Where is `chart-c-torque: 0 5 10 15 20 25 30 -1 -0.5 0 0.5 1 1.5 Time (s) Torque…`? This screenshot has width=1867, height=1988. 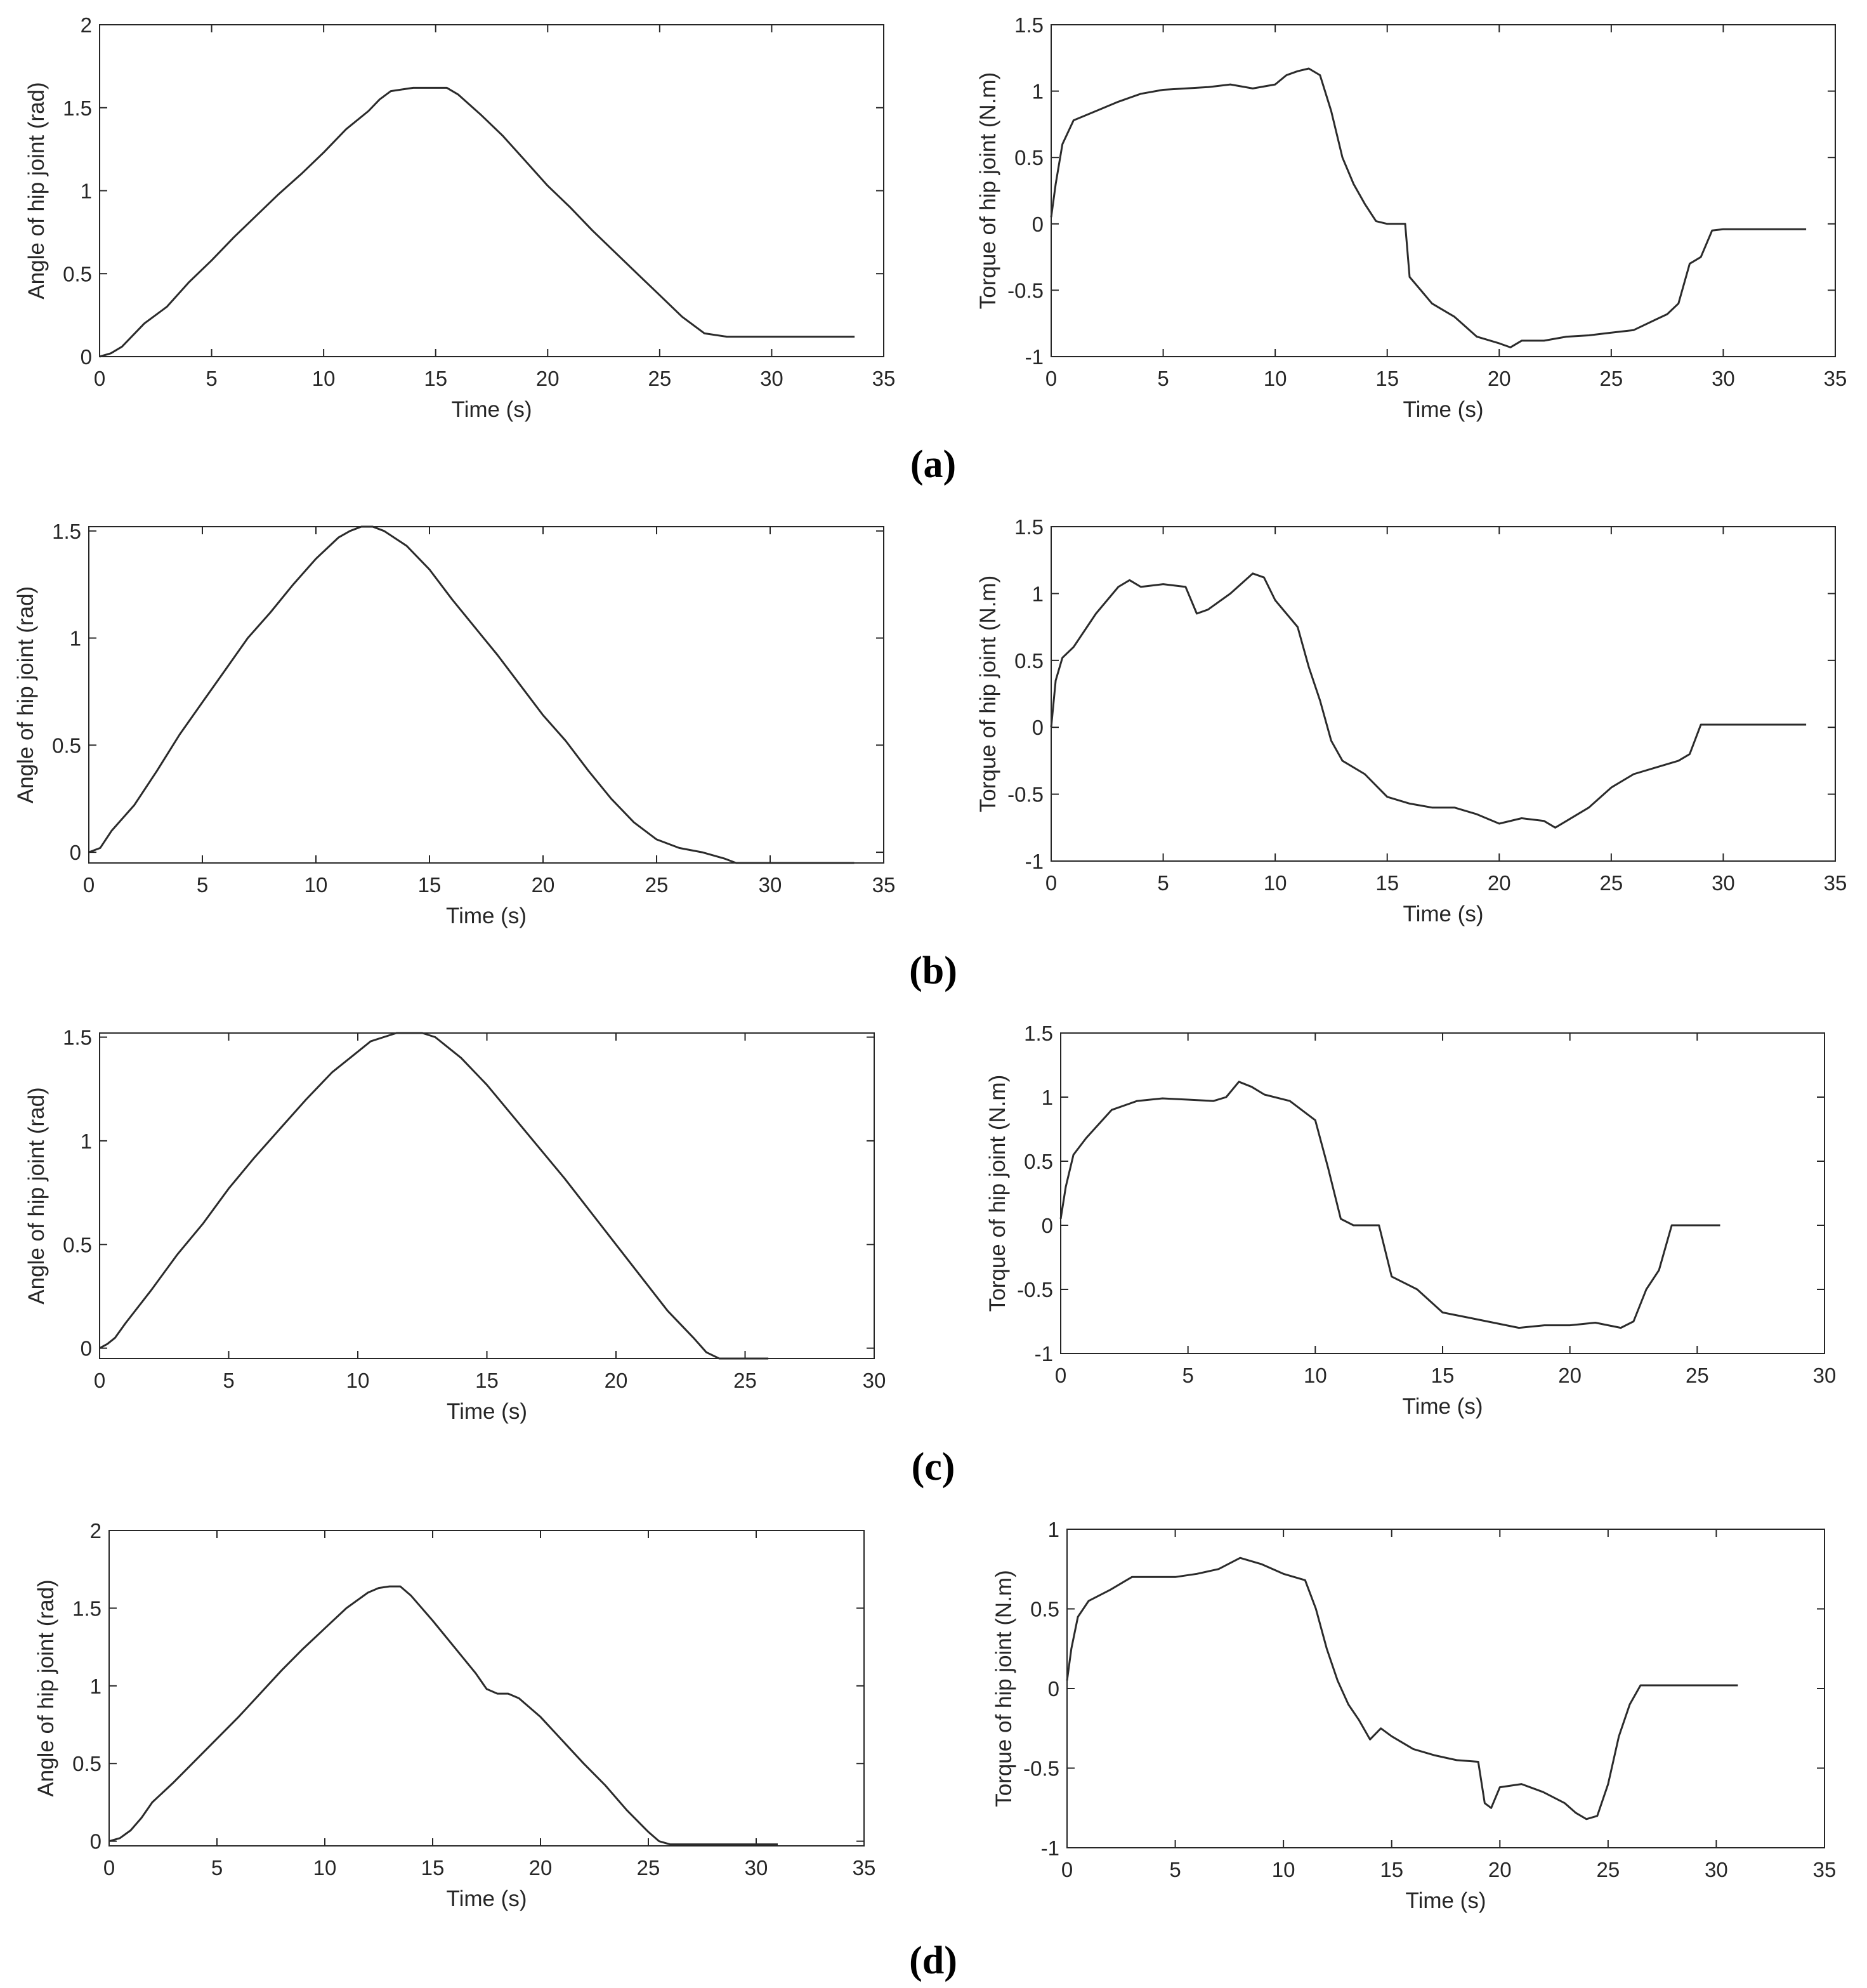 chart-c-torque: 0 5 10 15 20 25 30 -1 -0.5 0 0.5 1 1.5 Time (s) Torque… is located at coordinates (1410, 1220).